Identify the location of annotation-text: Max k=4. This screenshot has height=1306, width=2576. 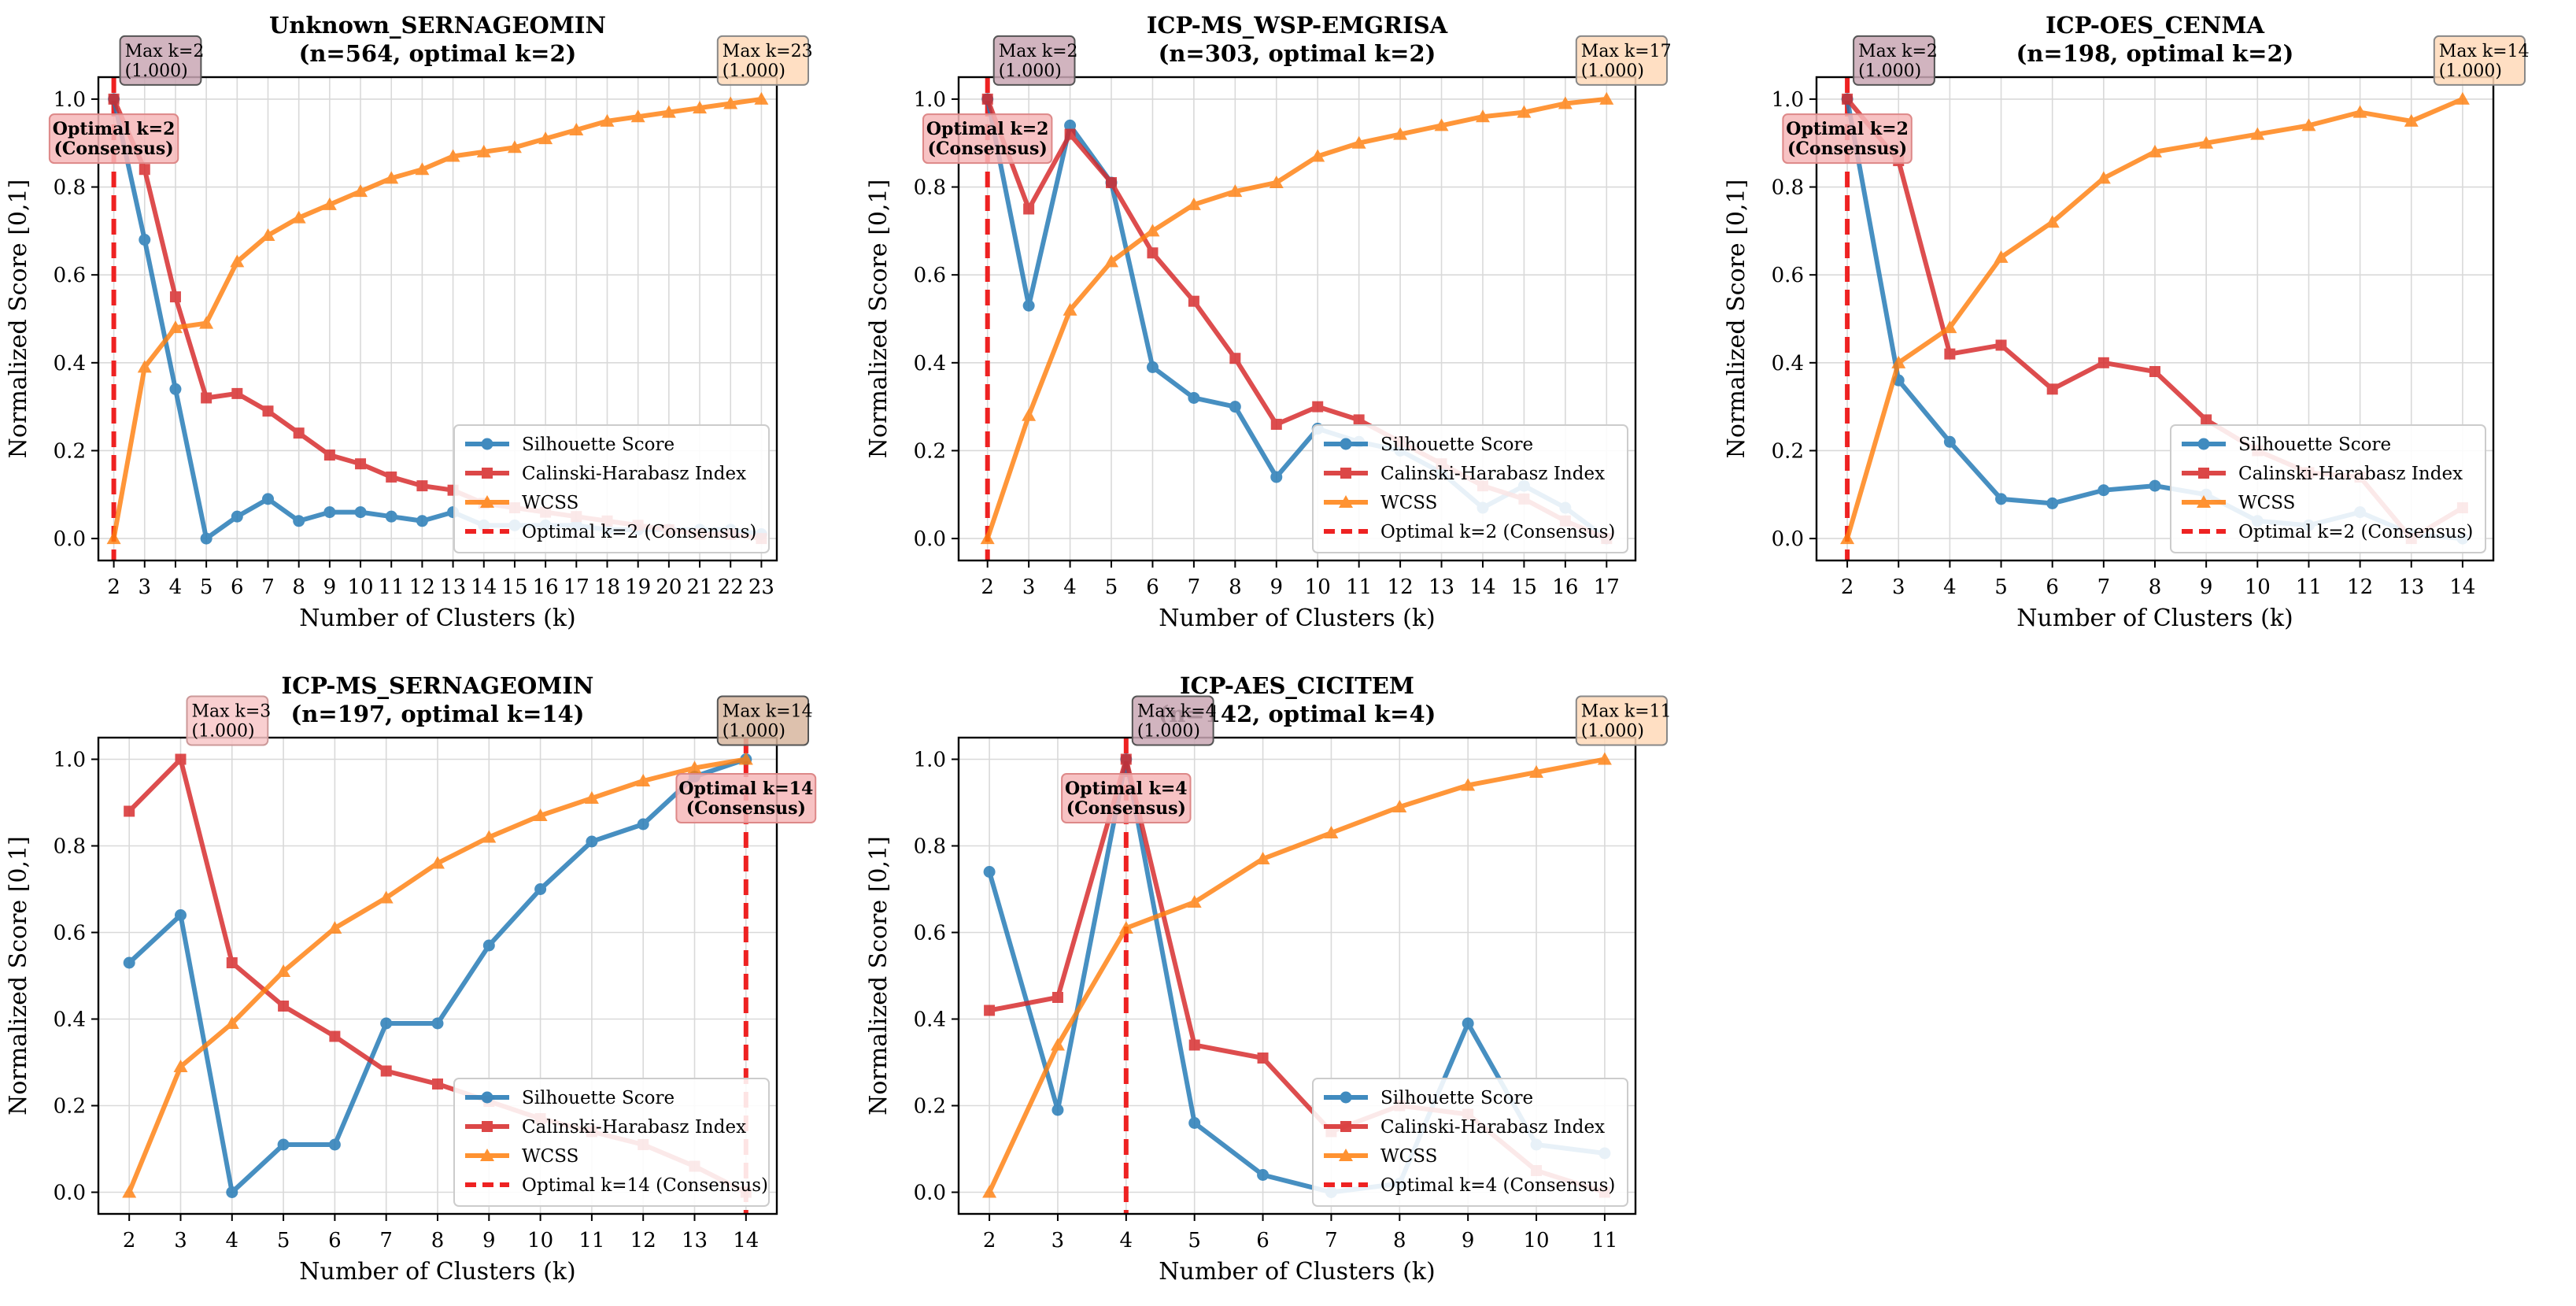
(1177, 712).